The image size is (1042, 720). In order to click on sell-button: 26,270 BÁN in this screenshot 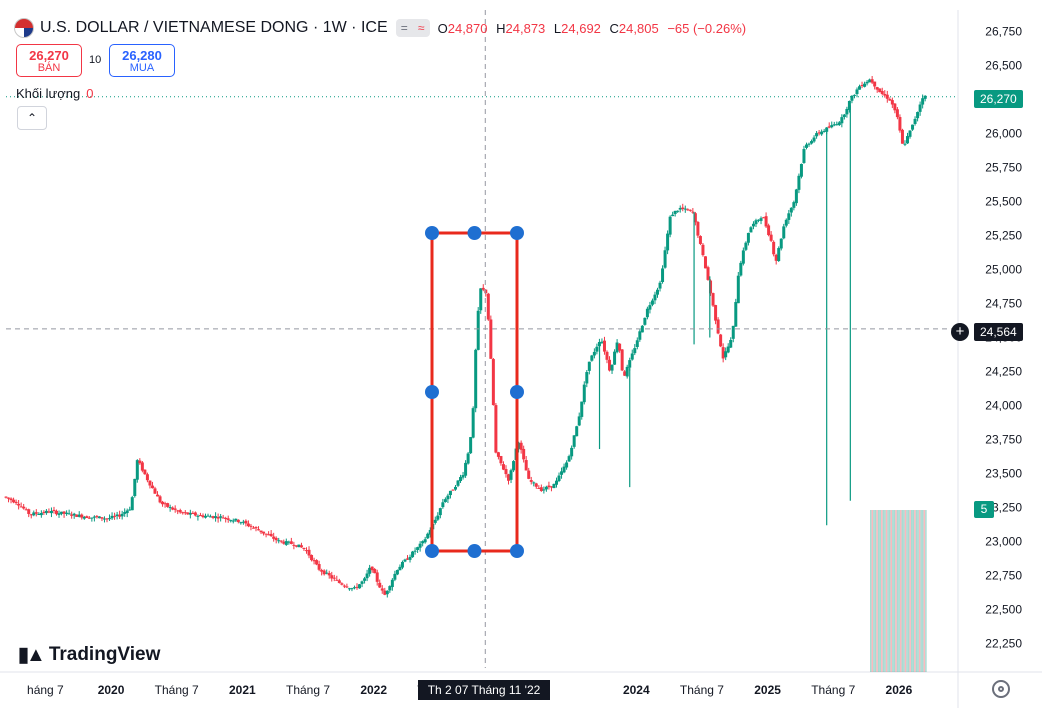, I will do `click(49, 60)`.